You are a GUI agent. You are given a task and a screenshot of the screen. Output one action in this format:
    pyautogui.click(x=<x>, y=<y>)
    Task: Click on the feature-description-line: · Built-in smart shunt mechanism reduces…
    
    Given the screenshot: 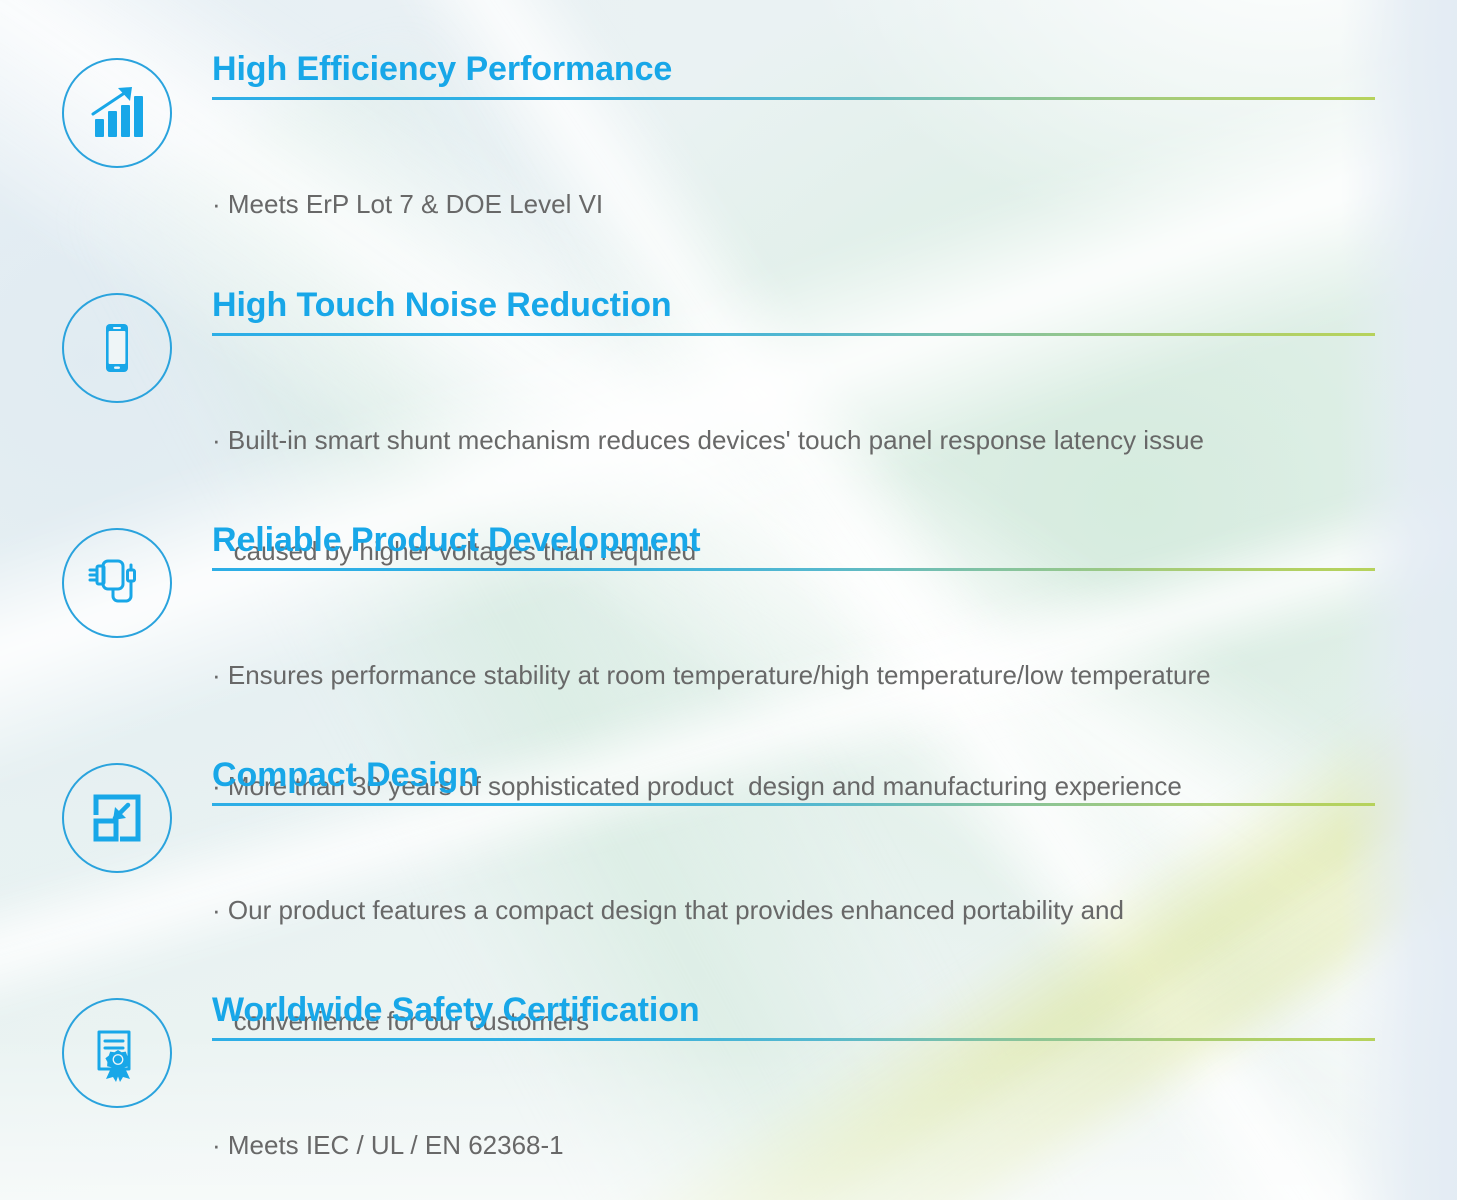 What is the action you would take?
    pyautogui.click(x=708, y=440)
    